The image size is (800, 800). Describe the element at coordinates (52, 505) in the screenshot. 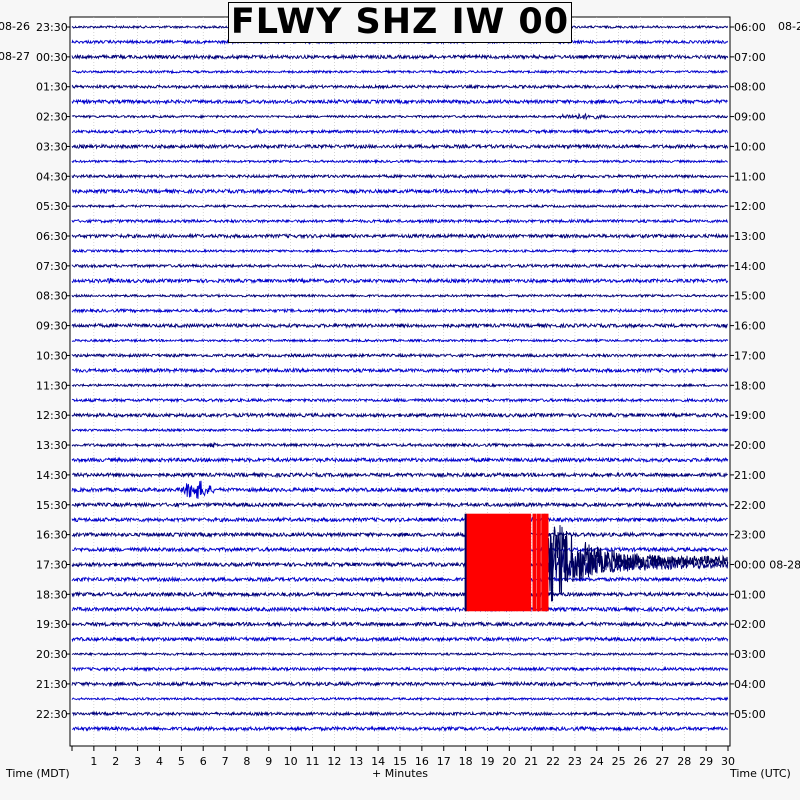

I see `left-time-label: 15:30` at that location.